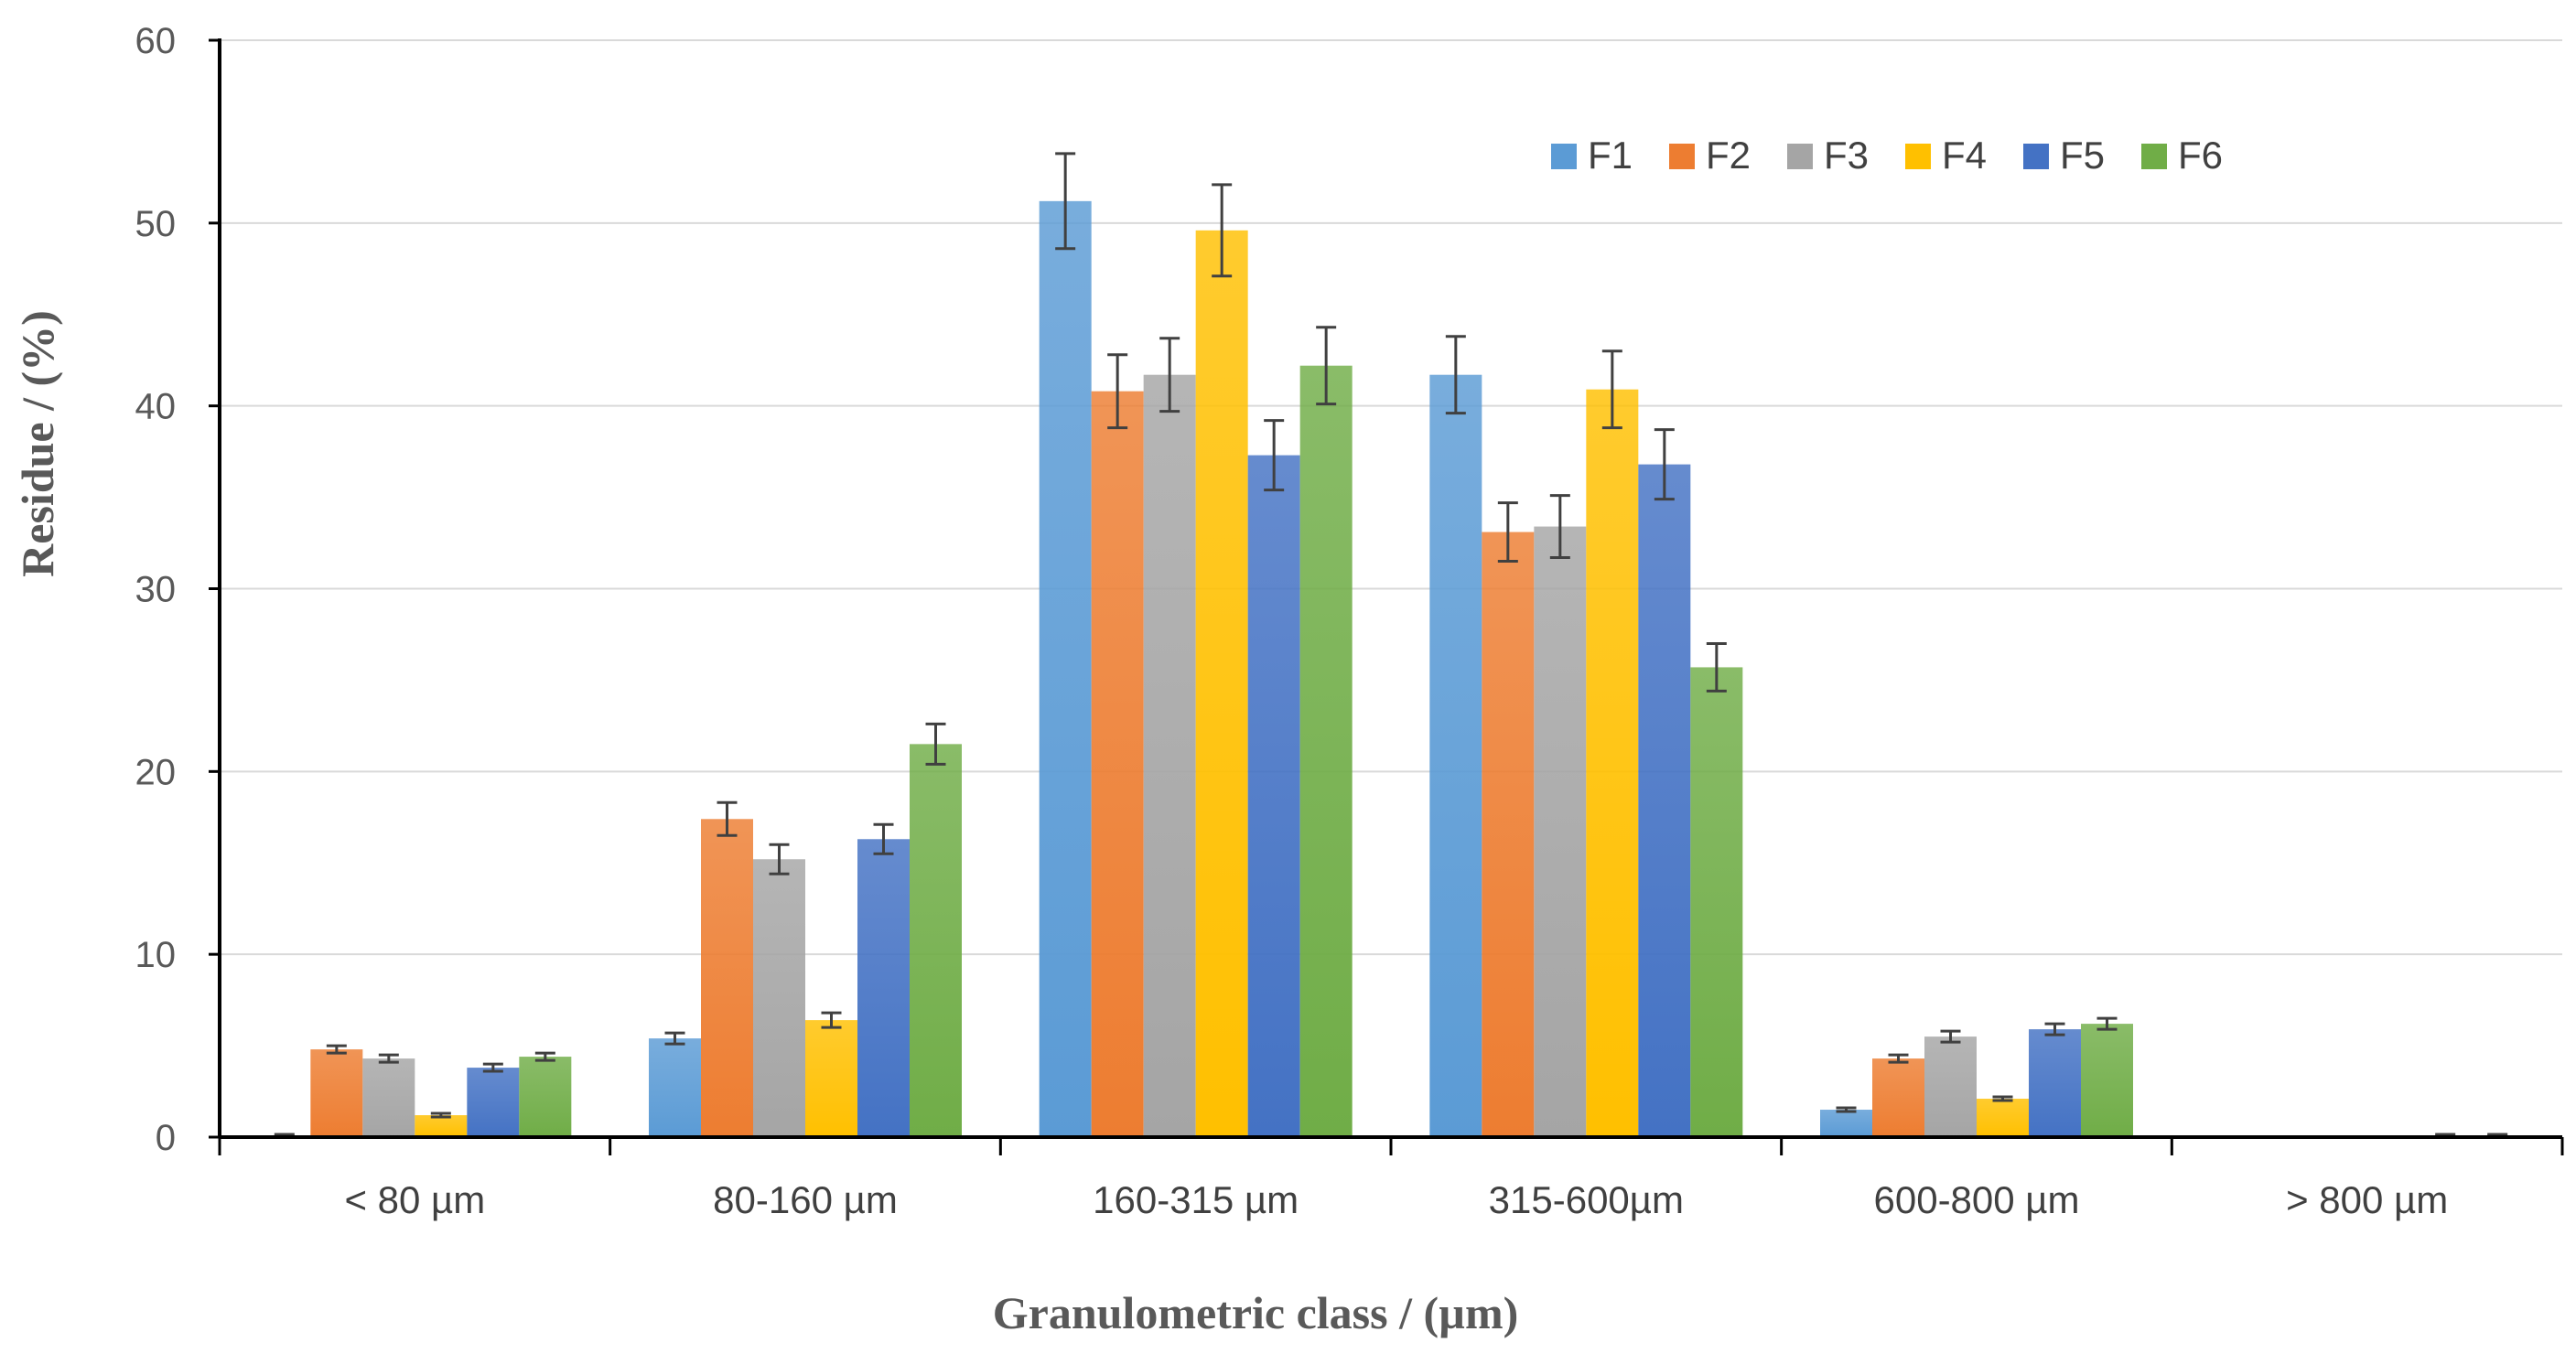  Describe the element at coordinates (1610, 155) in the screenshot. I see `legend-label: F1` at that location.